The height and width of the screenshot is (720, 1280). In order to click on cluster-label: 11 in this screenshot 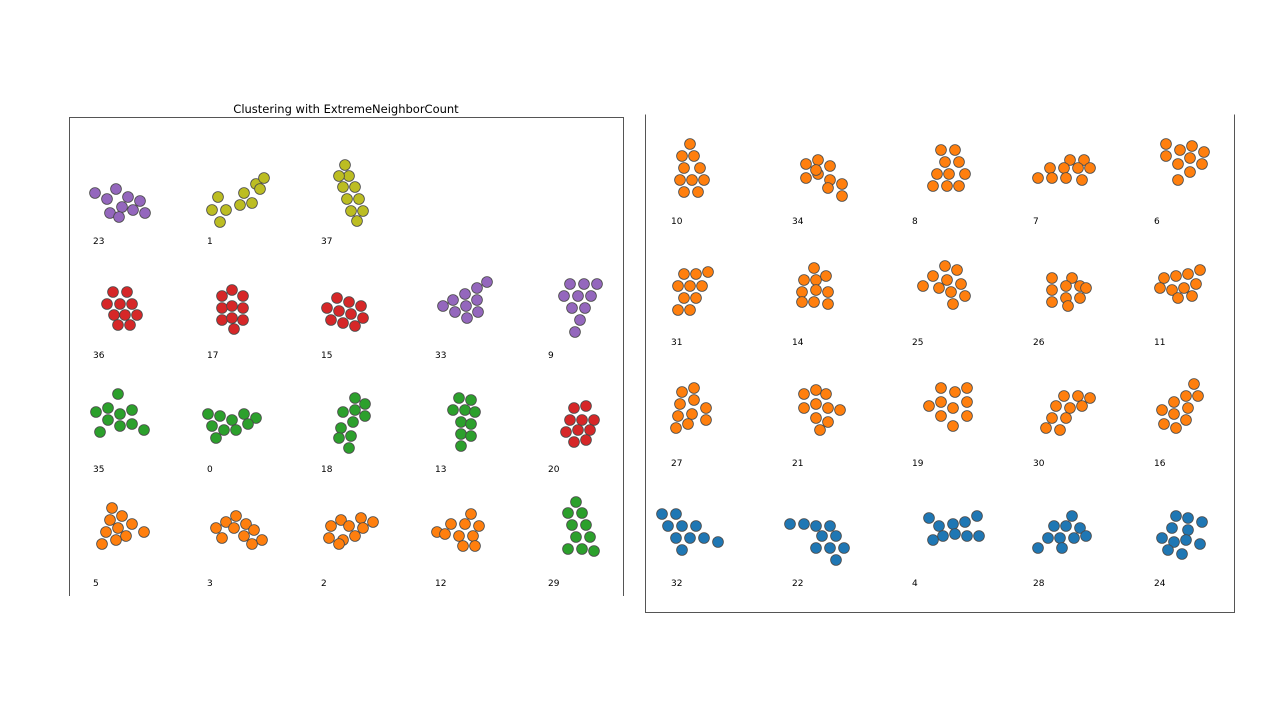, I will do `click(1159, 343)`.